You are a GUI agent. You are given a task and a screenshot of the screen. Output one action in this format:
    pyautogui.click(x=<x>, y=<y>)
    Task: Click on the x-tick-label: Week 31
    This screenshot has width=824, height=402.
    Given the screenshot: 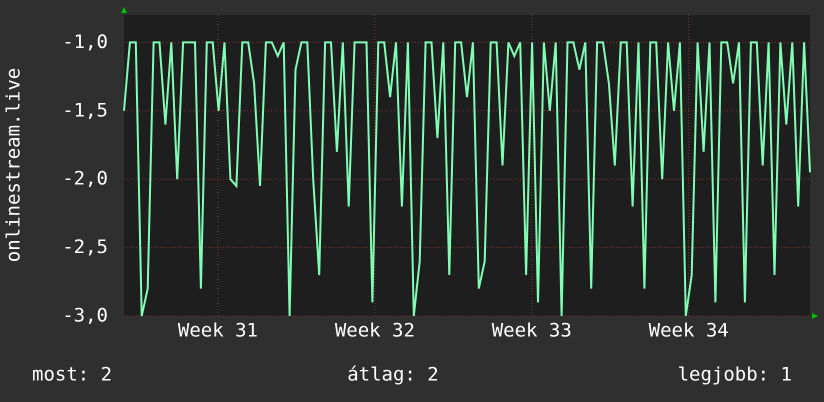 What is the action you would take?
    pyautogui.click(x=218, y=331)
    